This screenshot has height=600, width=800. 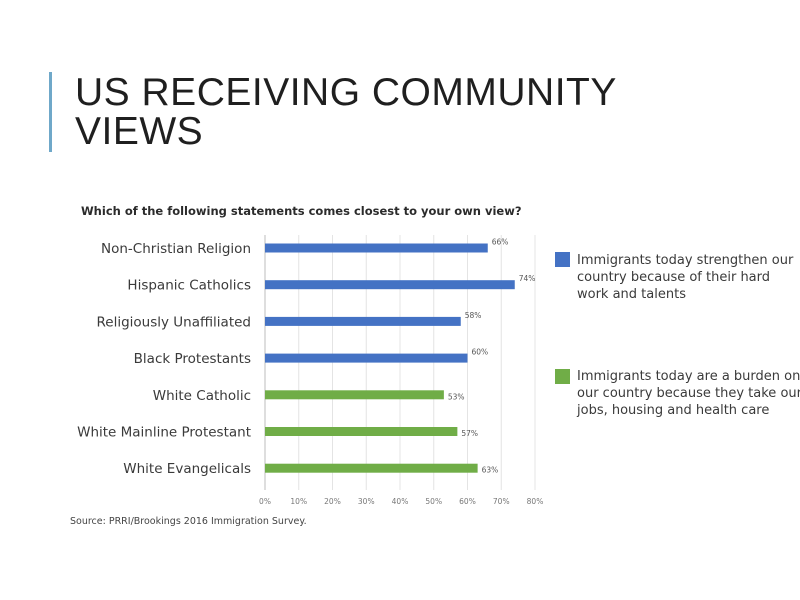 I want to click on bar-value-label: 66%, so click(x=500, y=242).